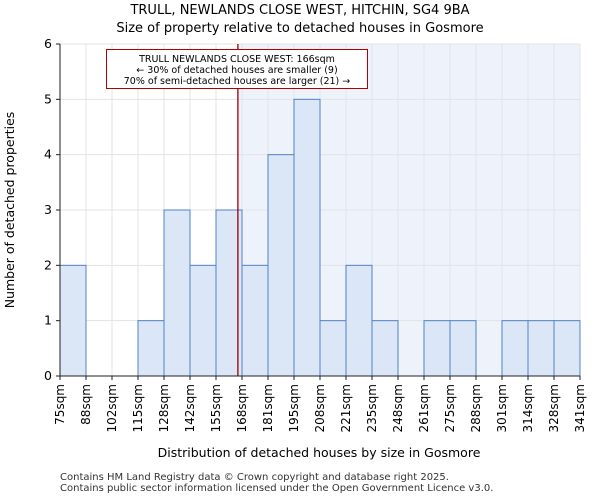 This screenshot has height=500, width=600. I want to click on x-tick-label: 261sqm, so click(424, 408).